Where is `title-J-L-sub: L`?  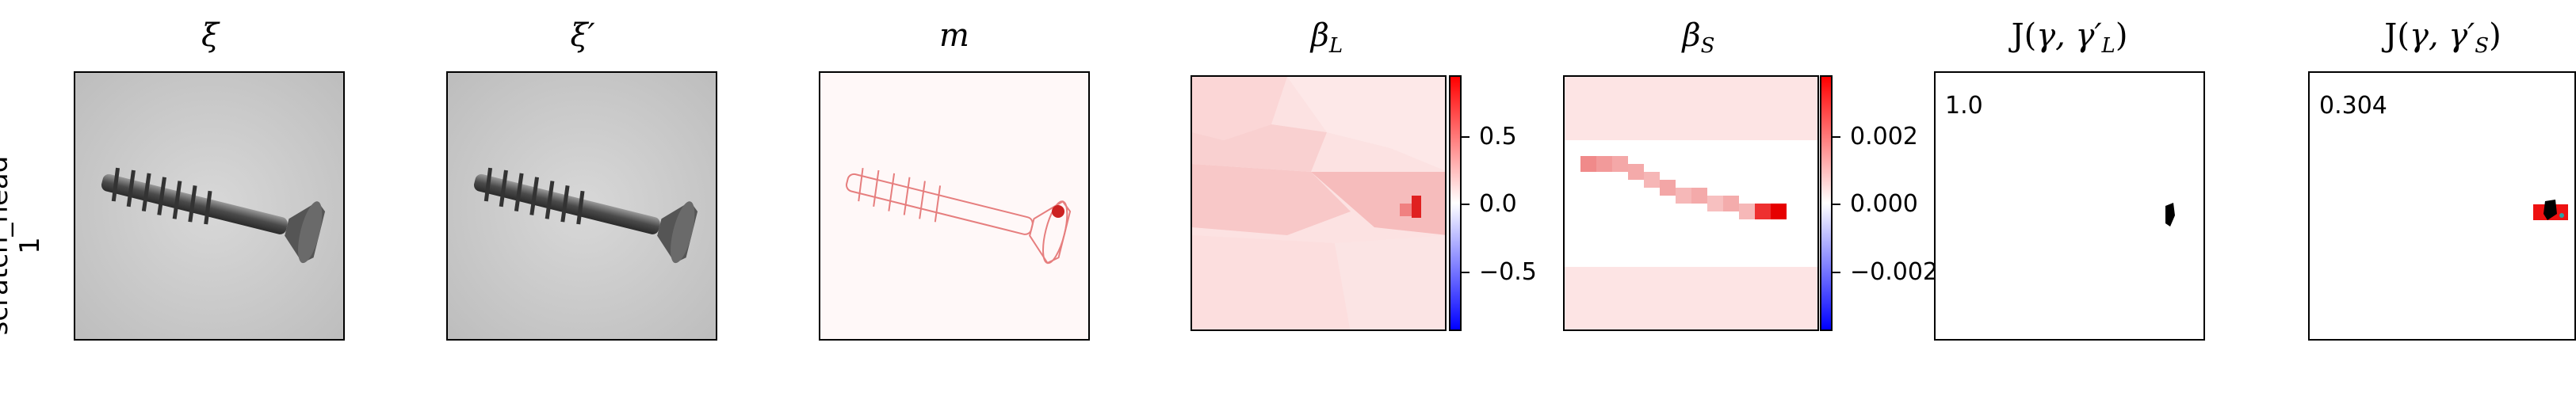
title-J-L-sub: L is located at coordinates (2108, 46).